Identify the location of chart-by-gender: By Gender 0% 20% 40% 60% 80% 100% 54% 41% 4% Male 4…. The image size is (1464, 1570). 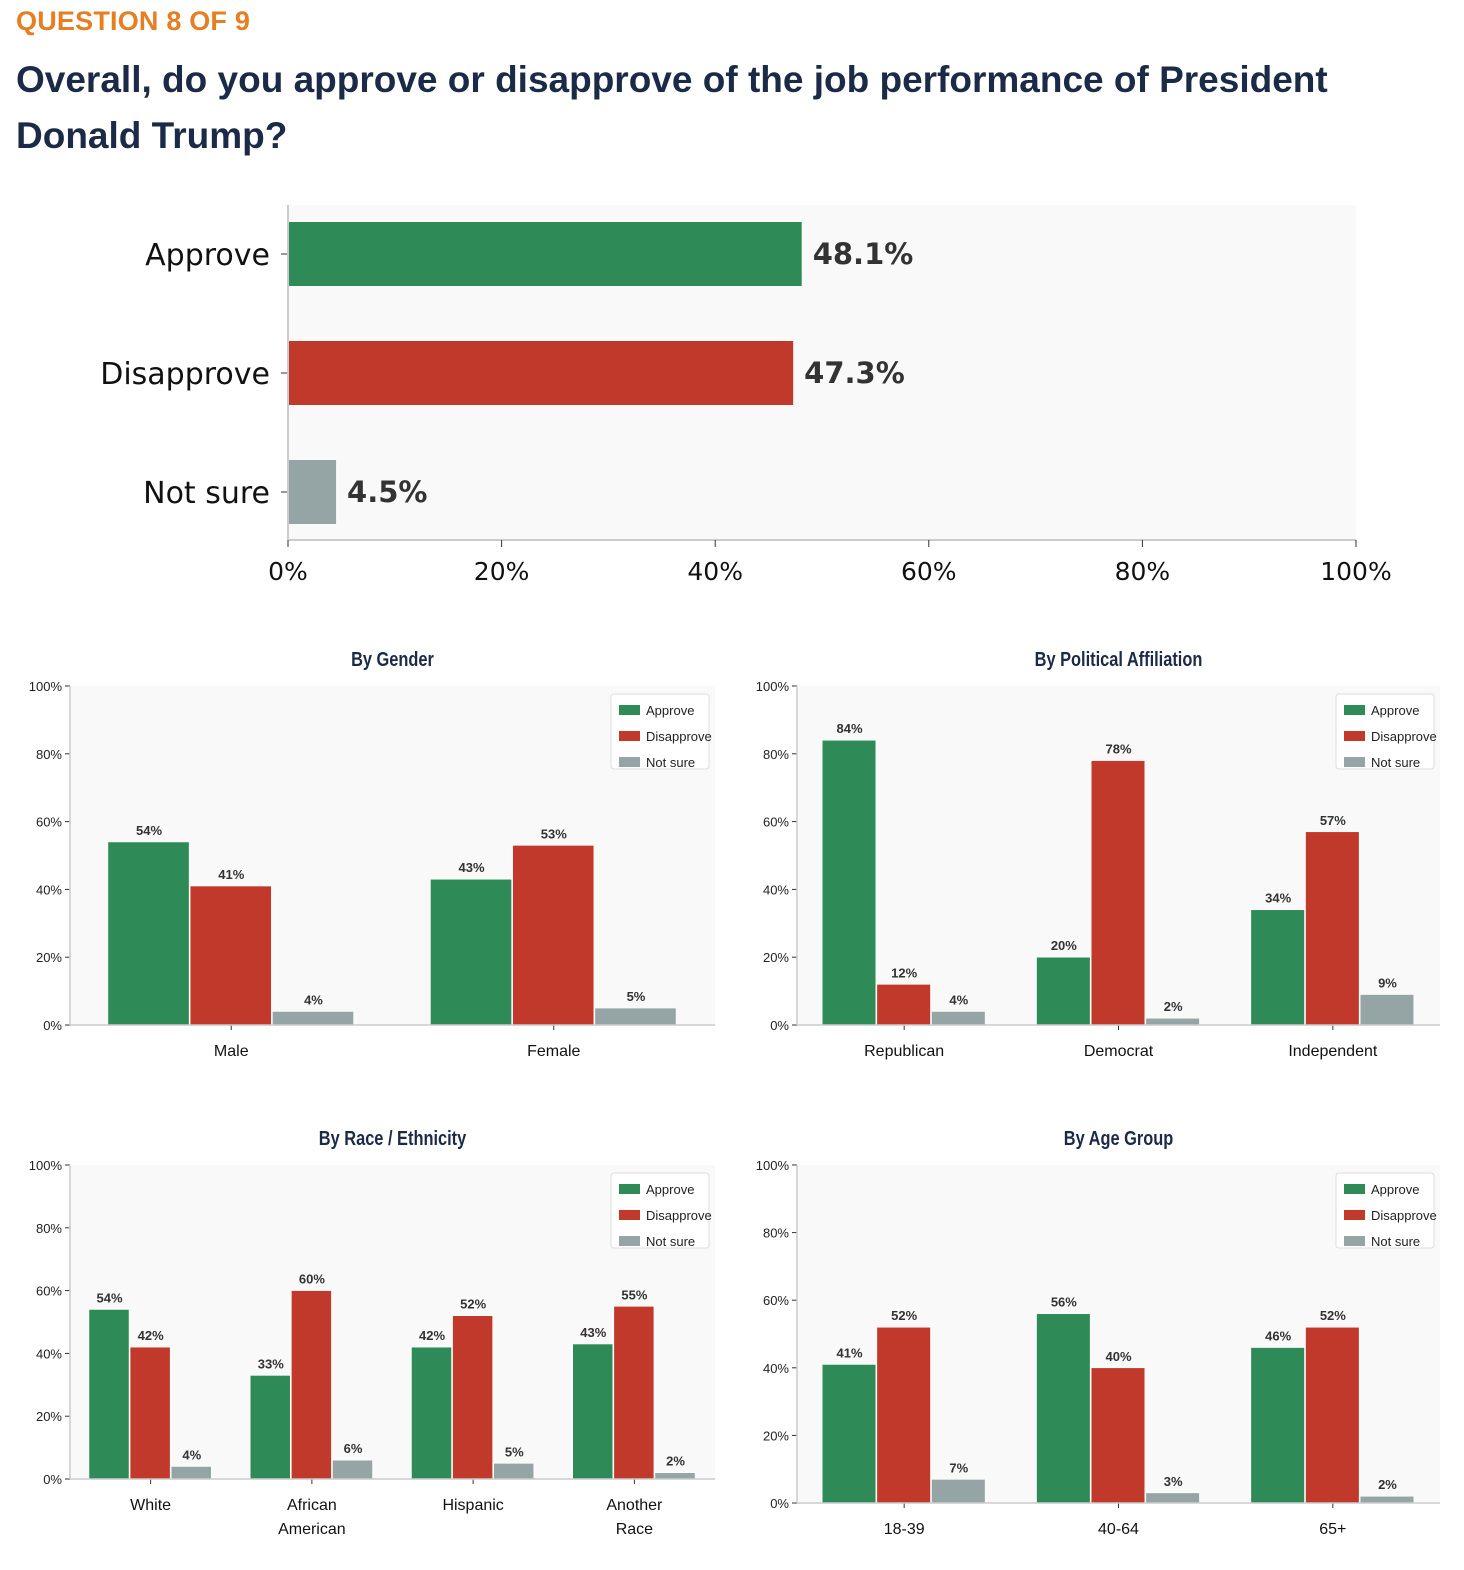
(372, 853).